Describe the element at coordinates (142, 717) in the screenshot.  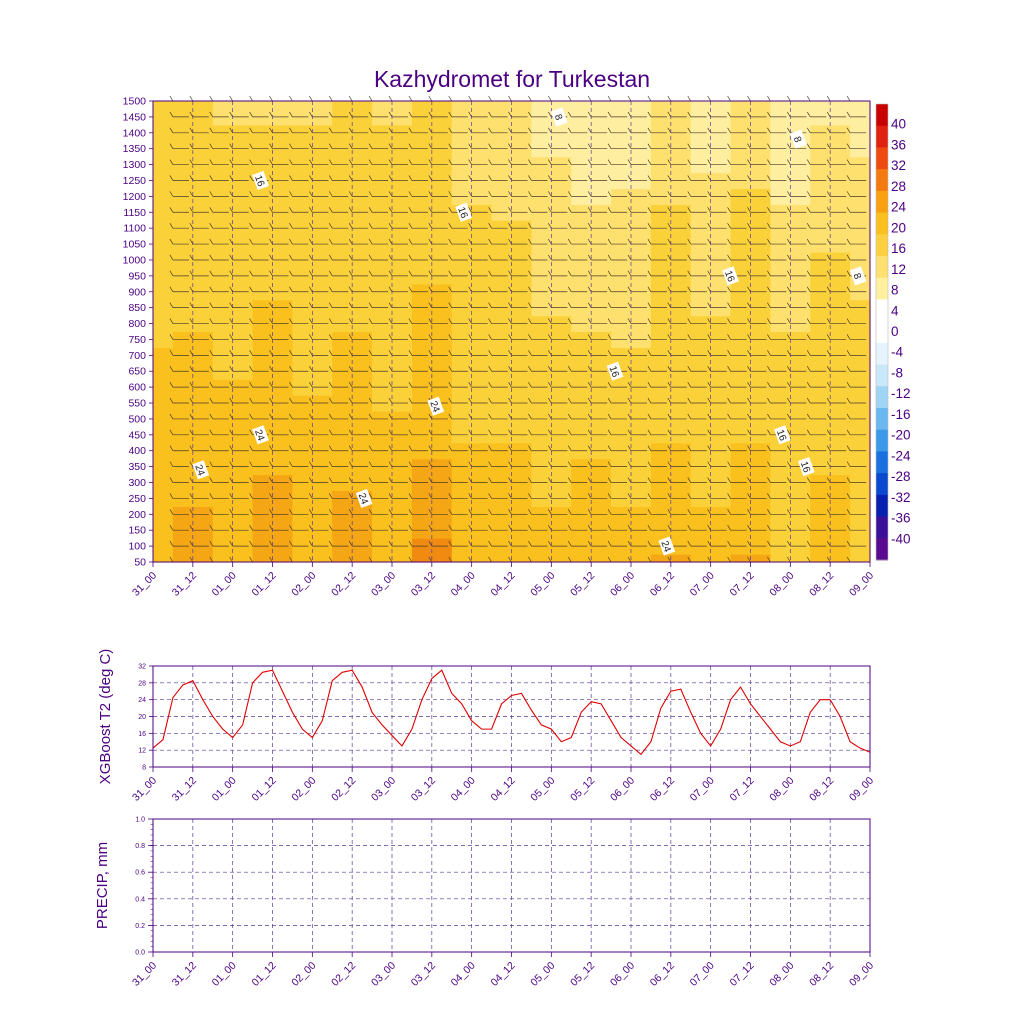
I see `y-tick-label: 20` at that location.